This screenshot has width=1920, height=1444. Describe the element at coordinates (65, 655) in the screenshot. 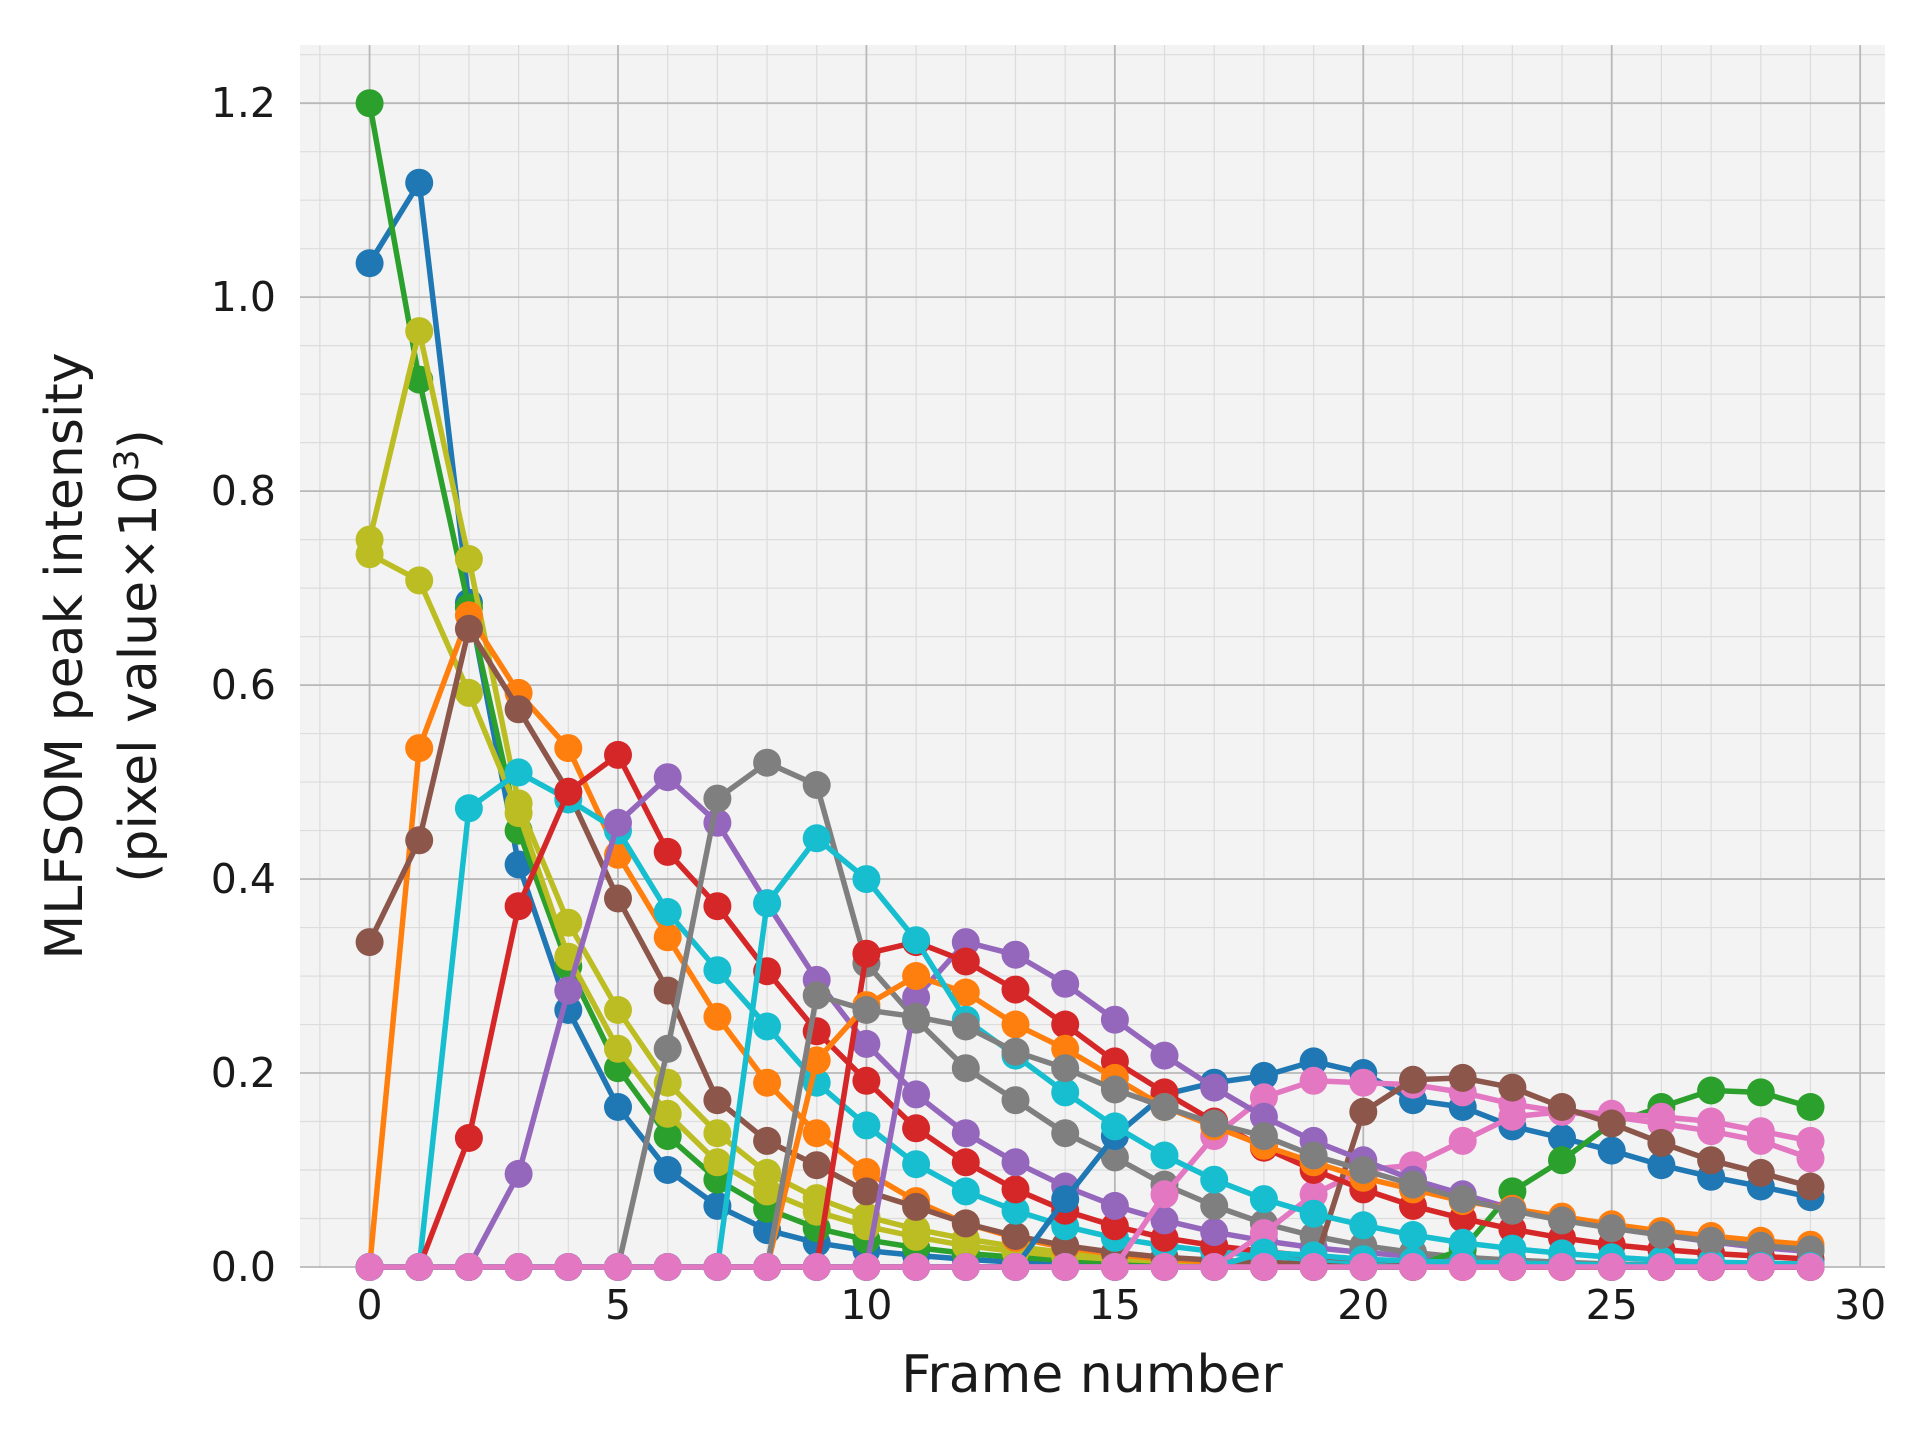

I see `y-axis-label: MLFSOM peak intensity` at that location.